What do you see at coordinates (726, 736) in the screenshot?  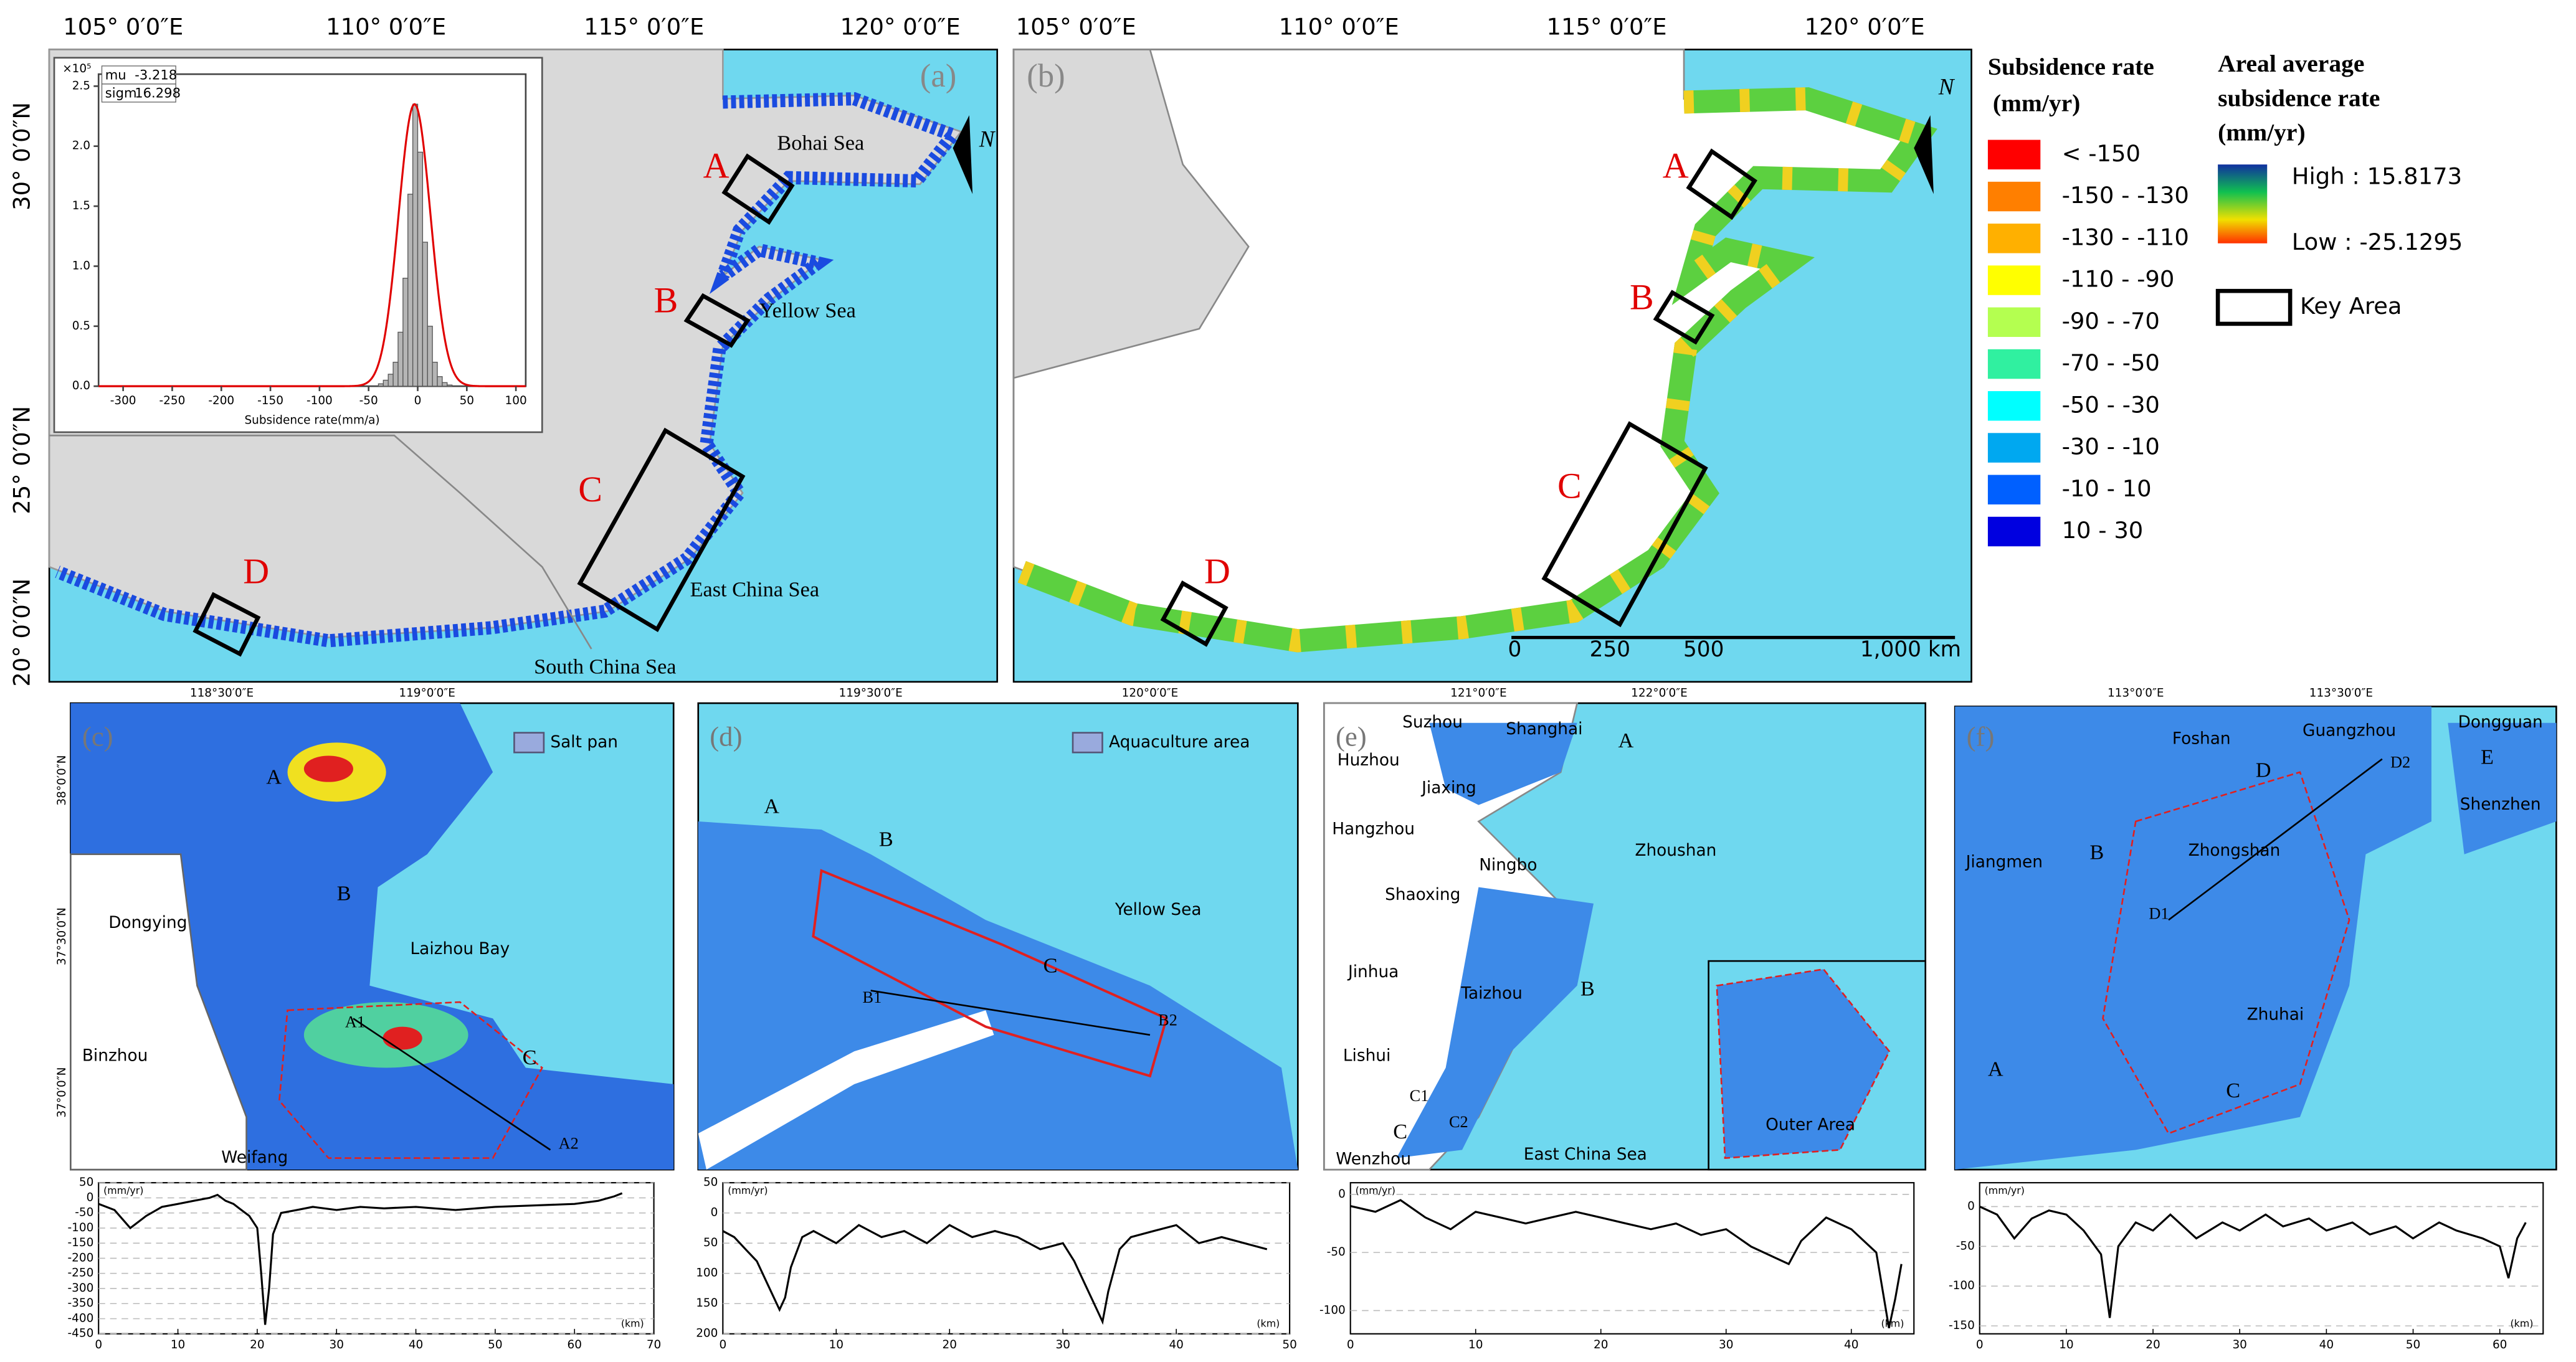 I see `panel-label: (d)` at bounding box center [726, 736].